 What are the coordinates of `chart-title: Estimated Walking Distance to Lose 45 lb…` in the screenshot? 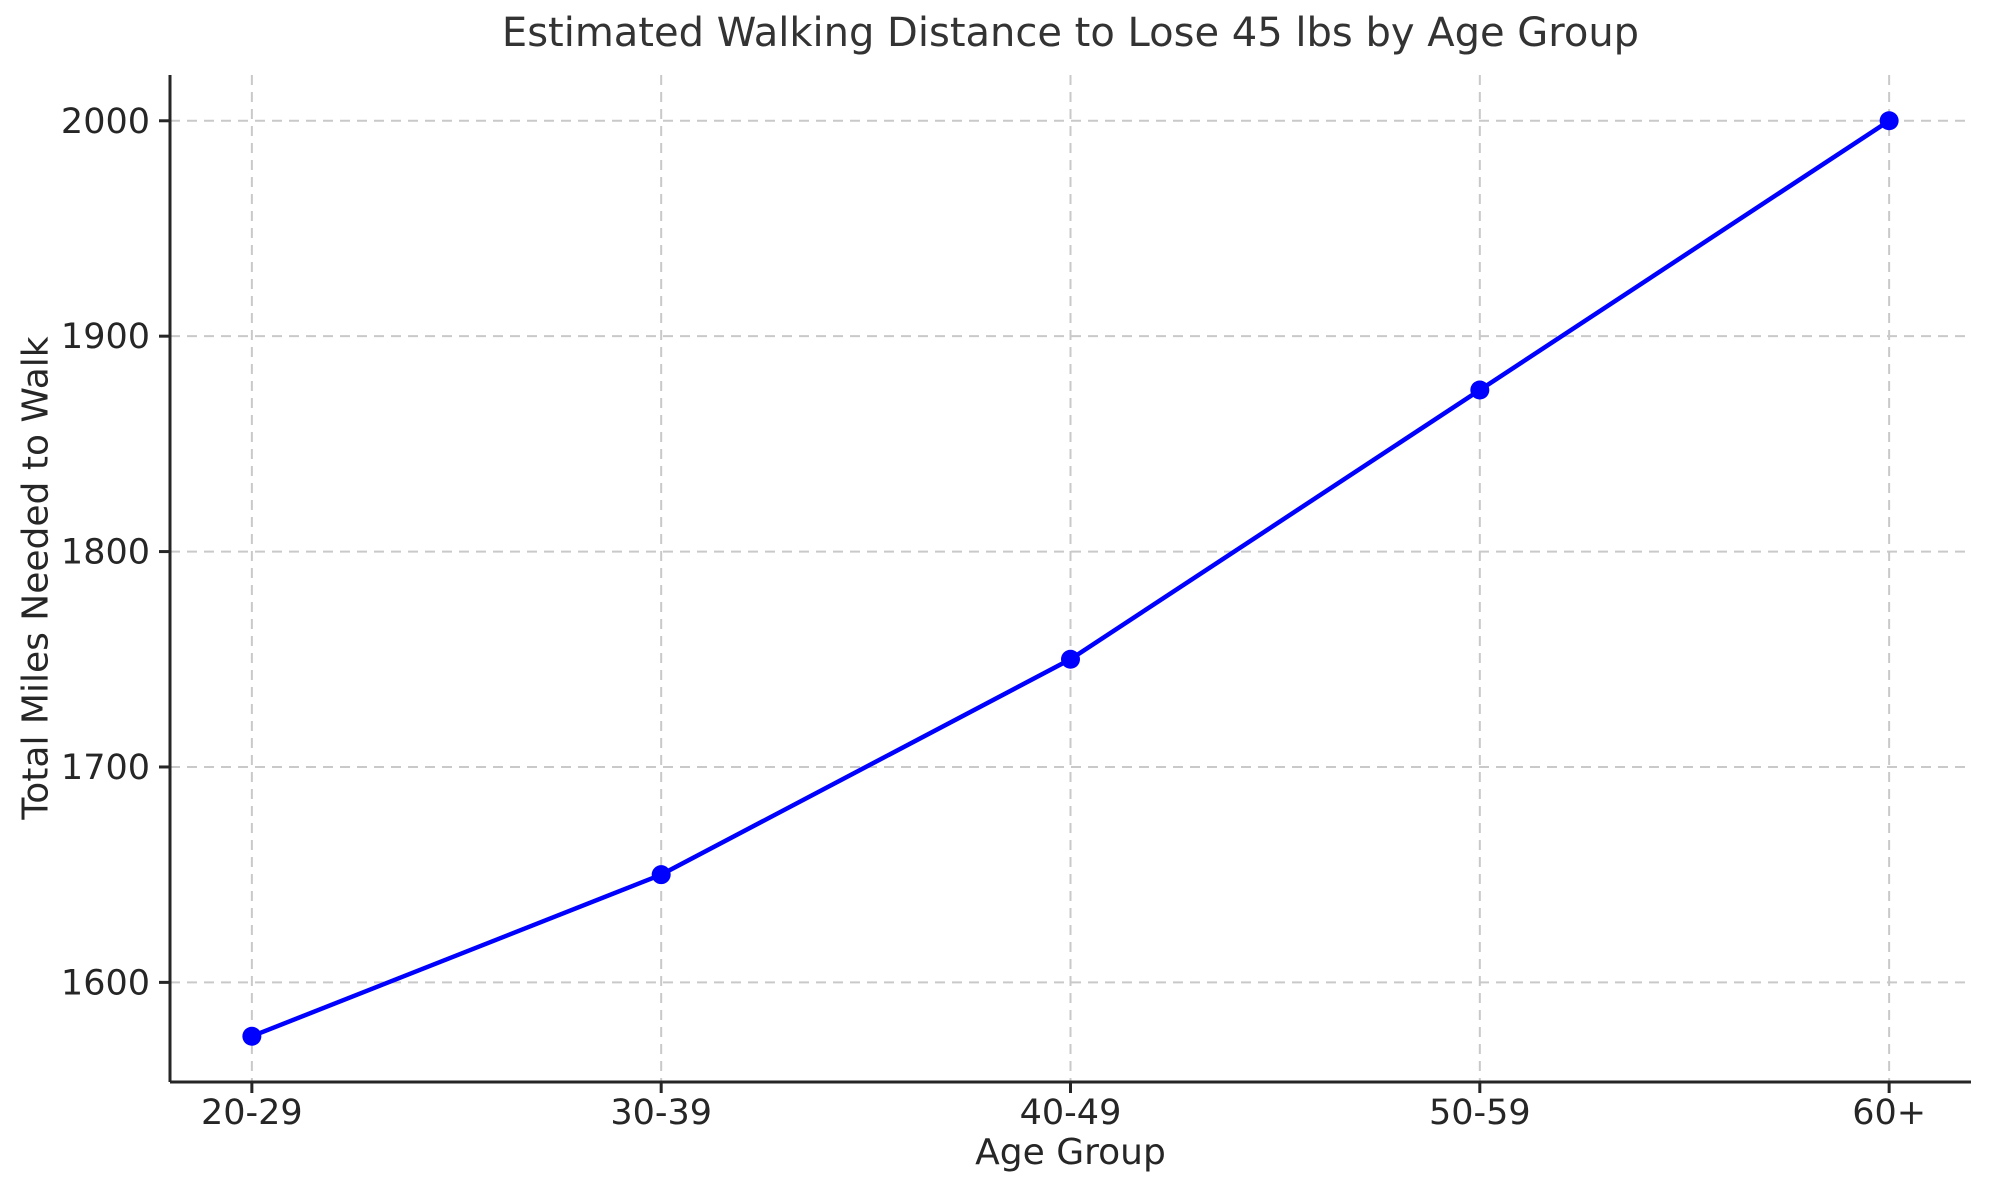 It's located at (1070, 33).